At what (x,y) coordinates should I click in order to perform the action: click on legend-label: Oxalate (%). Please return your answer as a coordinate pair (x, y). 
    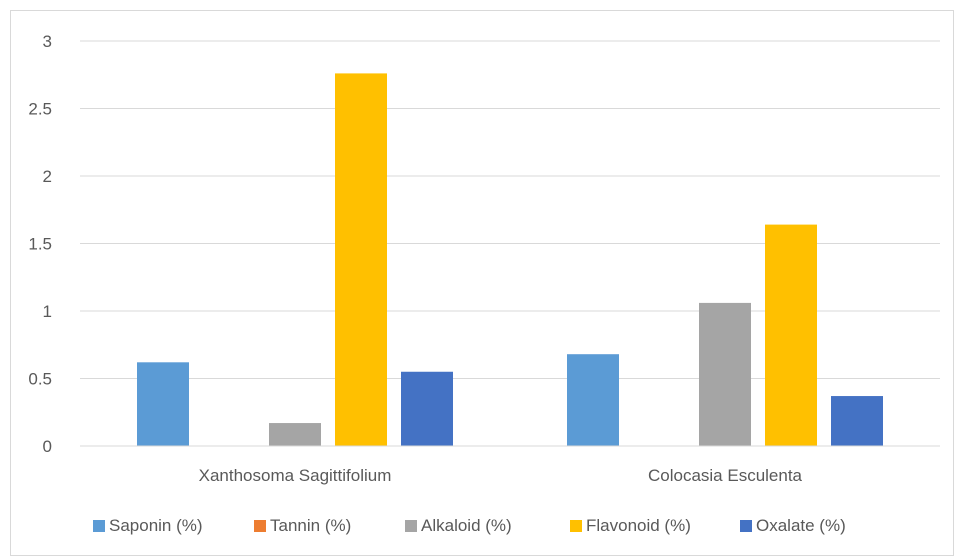
    Looking at the image, I should click on (801, 525).